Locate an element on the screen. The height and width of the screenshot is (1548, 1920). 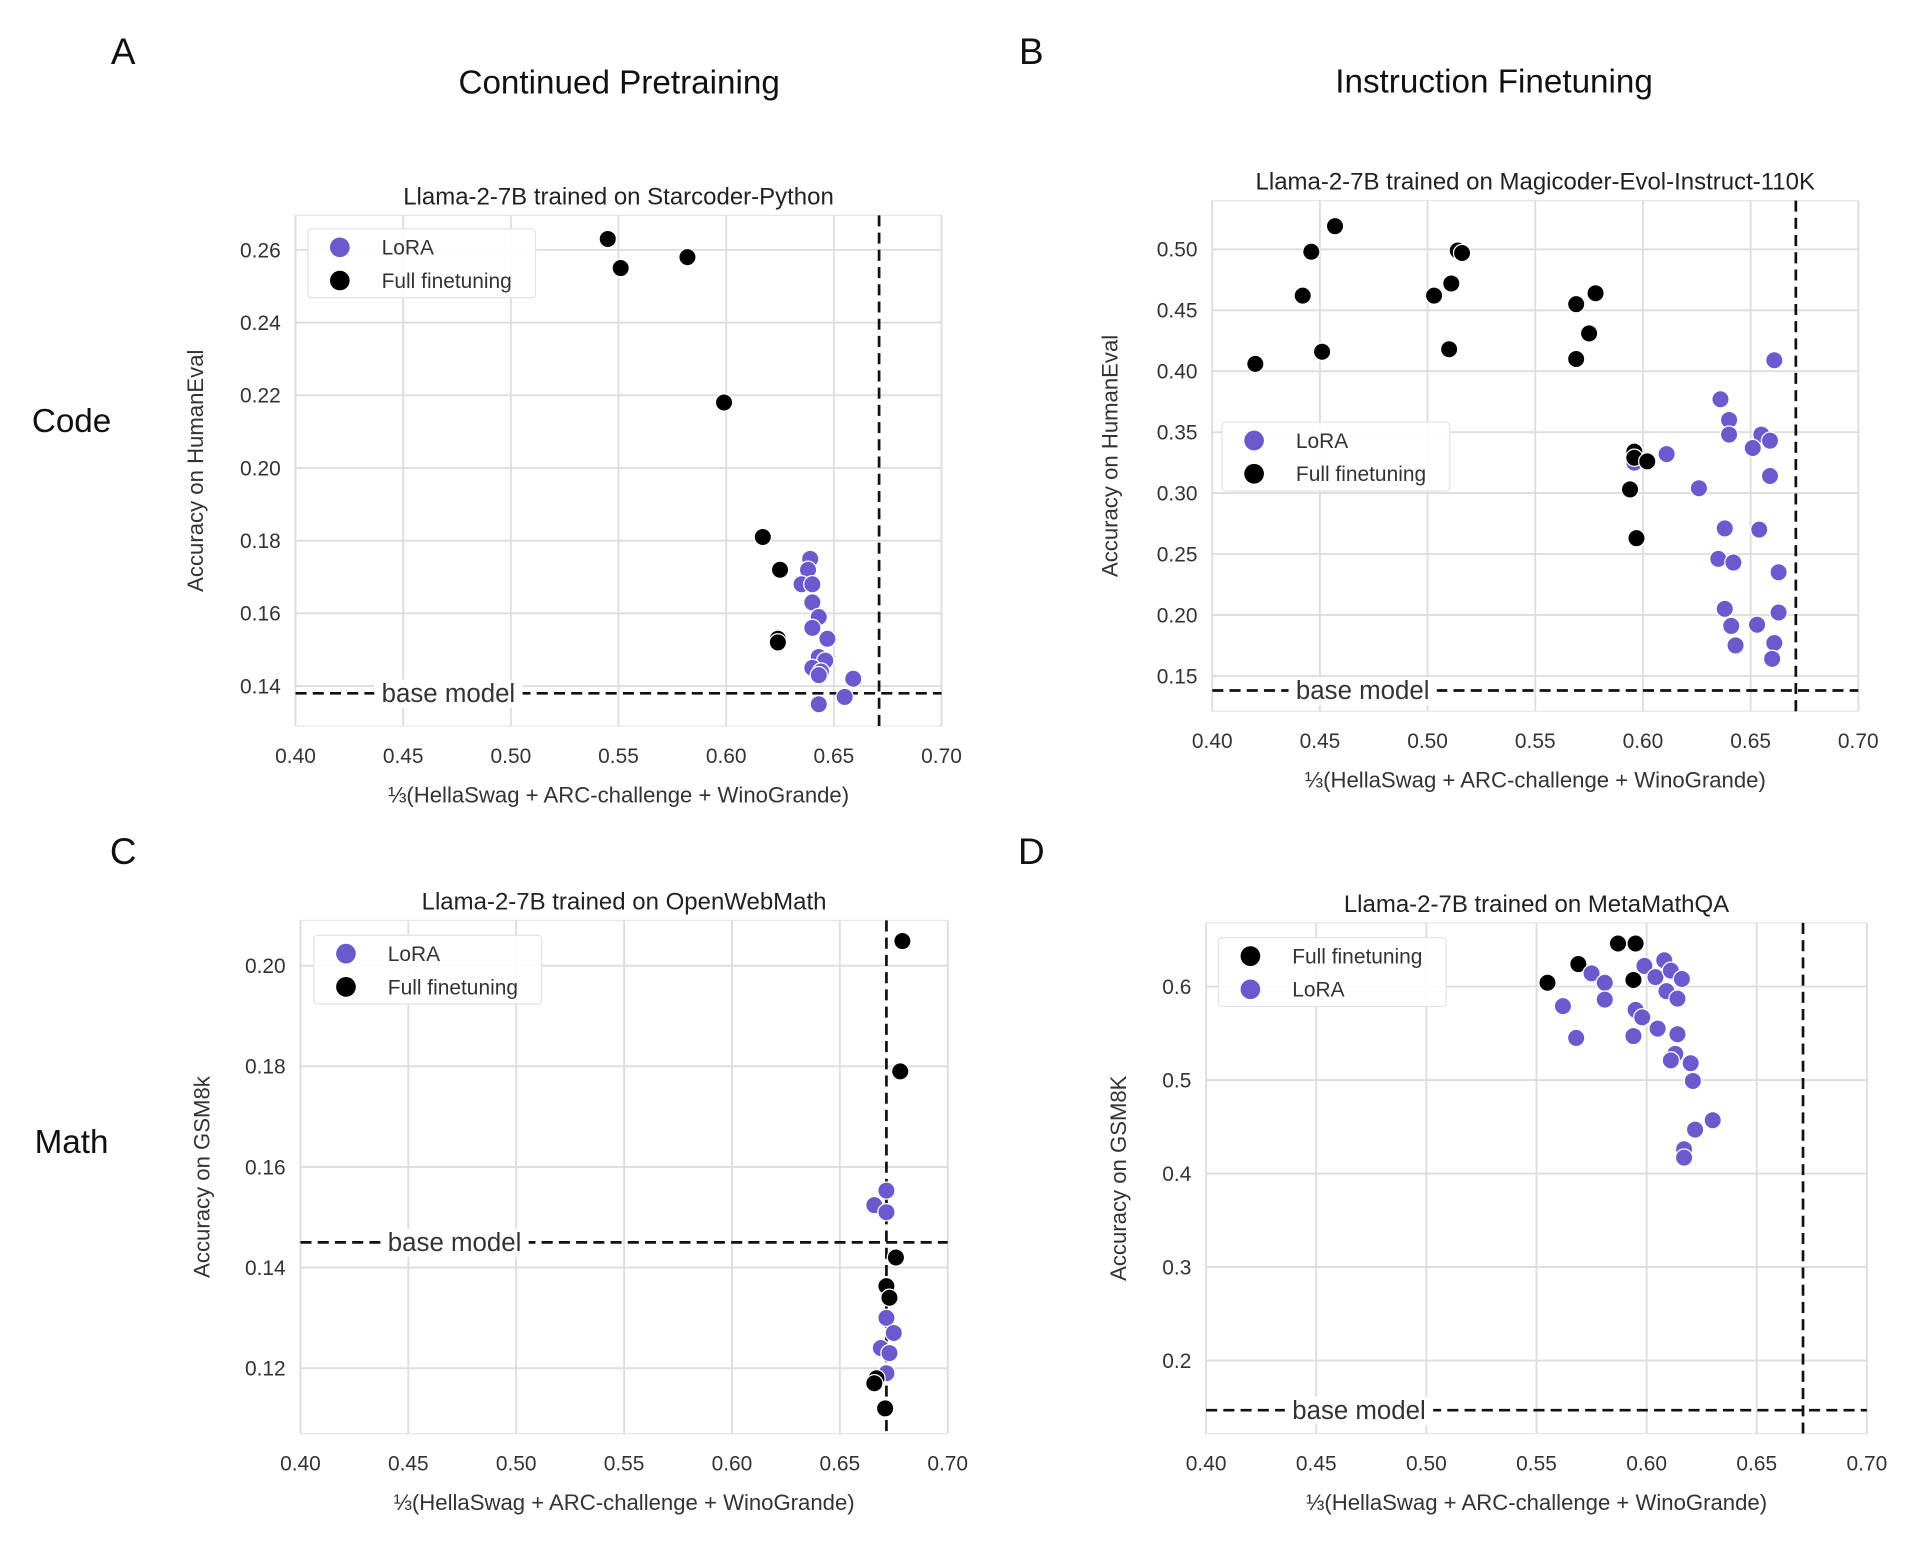
row-label-math: Math is located at coordinates (72, 1142).